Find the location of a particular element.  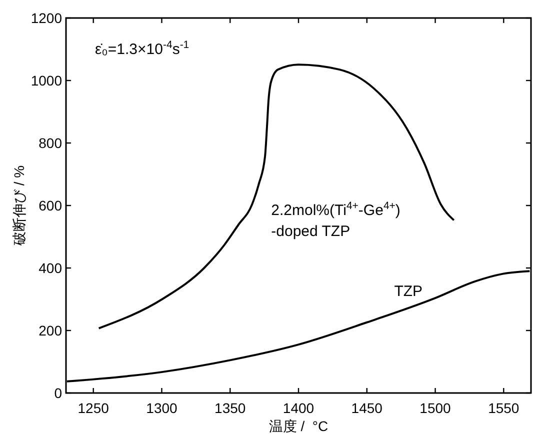

x-tick-label: 1300 is located at coordinates (162, 408).